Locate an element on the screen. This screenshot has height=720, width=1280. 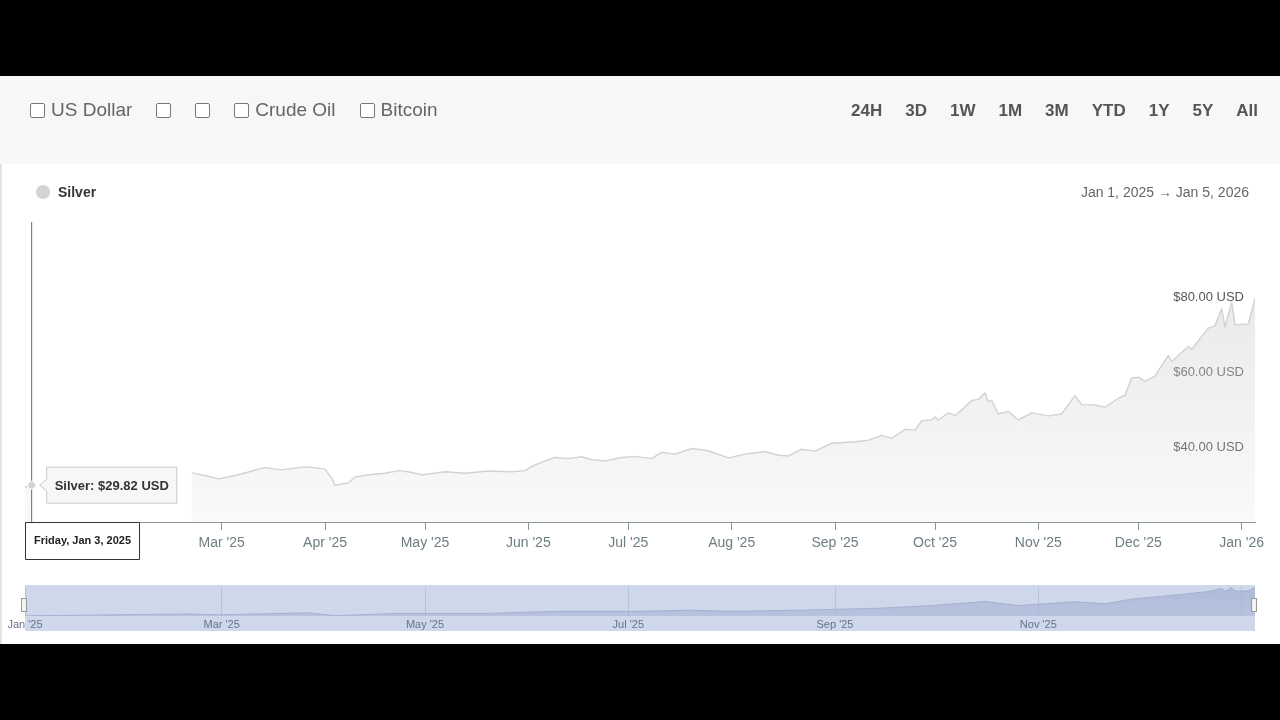
y-tick-label: $80.00 USD is located at coordinates (1208, 296).